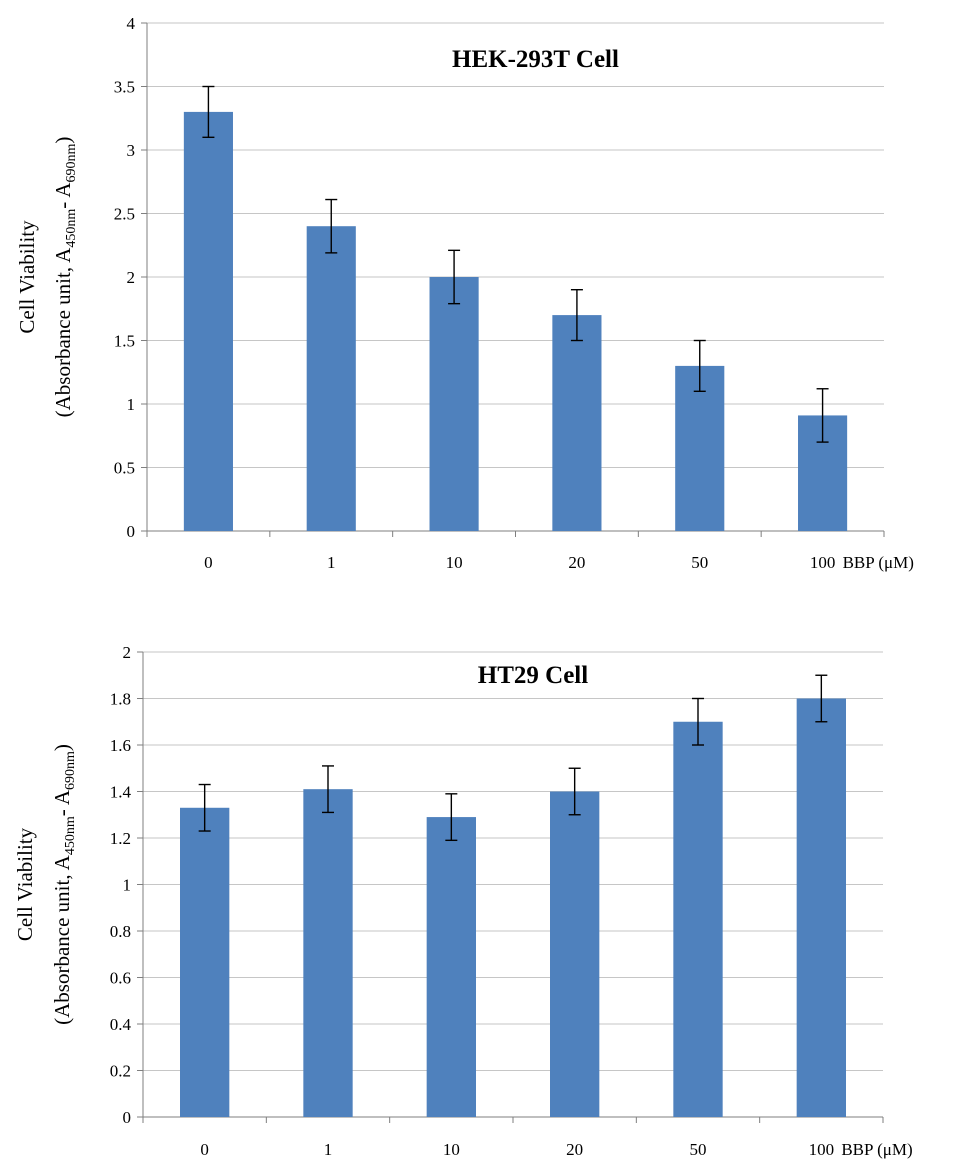  What do you see at coordinates (124, 341) in the screenshot?
I see `y-tick-label: 1.5` at bounding box center [124, 341].